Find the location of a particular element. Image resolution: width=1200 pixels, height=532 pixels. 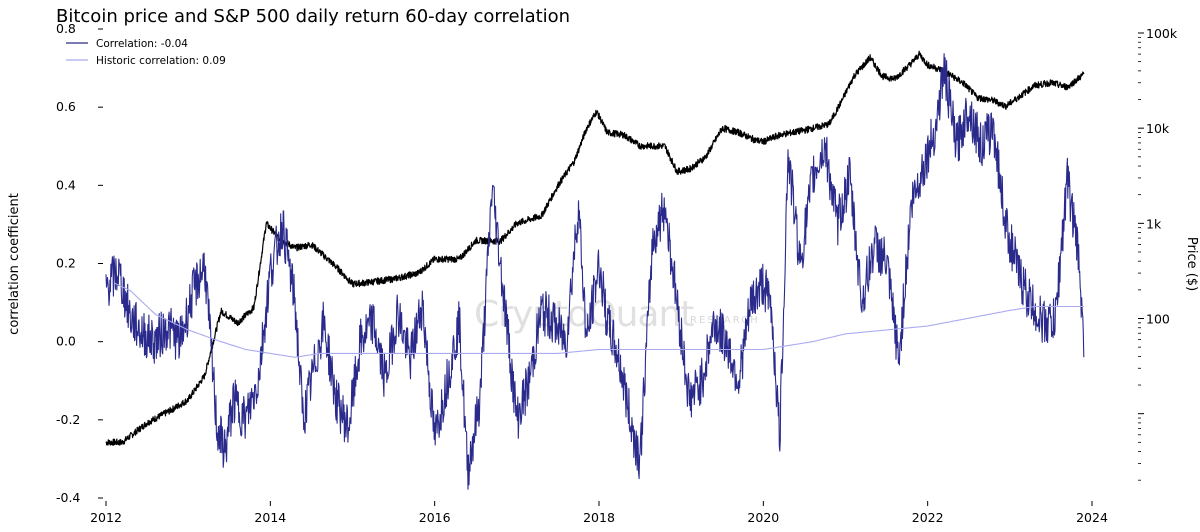

legend-label-correlation: Correlation: -0.04 is located at coordinates (142, 44).